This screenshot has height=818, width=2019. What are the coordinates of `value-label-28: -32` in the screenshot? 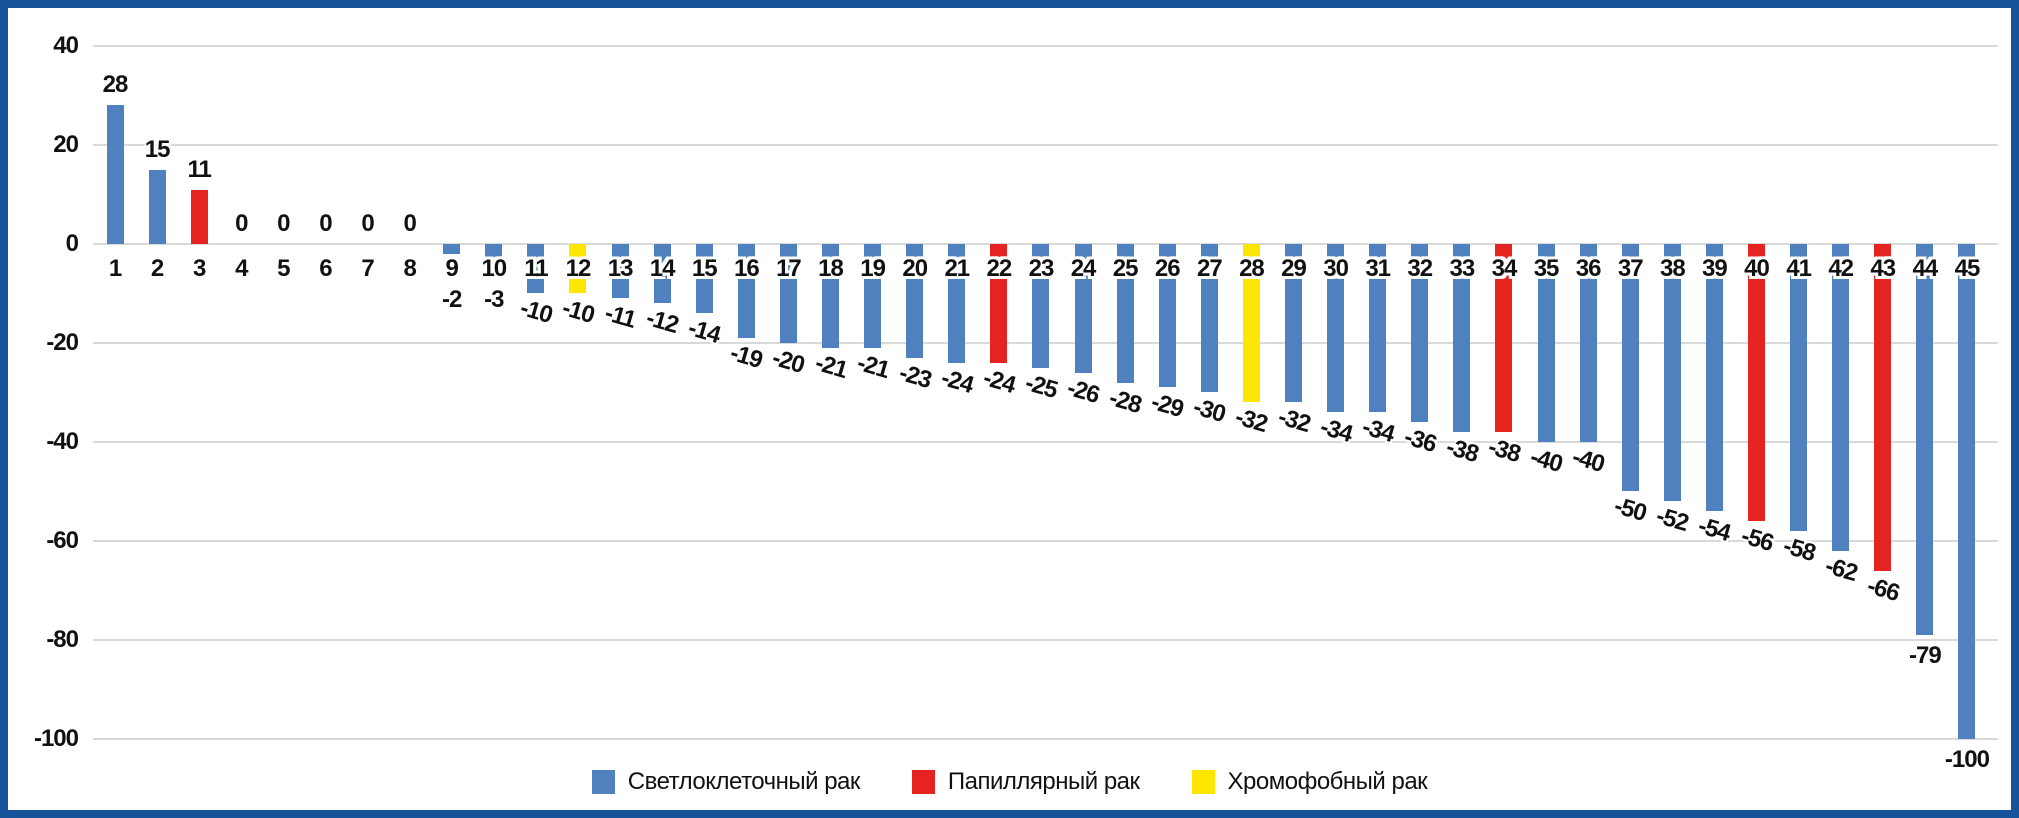 It's located at (1251, 421).